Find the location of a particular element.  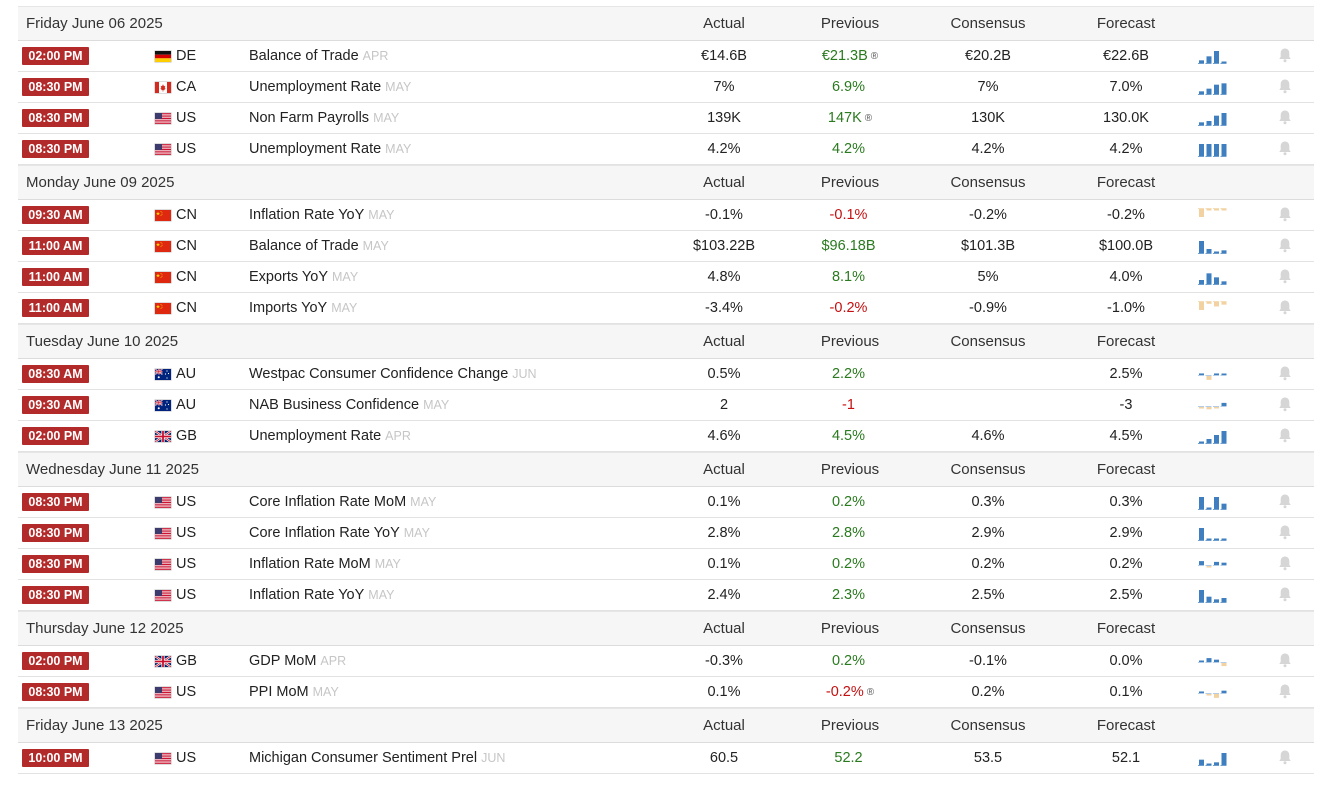

event-name-link: Balance of Trade APR is located at coordinates (318, 56).